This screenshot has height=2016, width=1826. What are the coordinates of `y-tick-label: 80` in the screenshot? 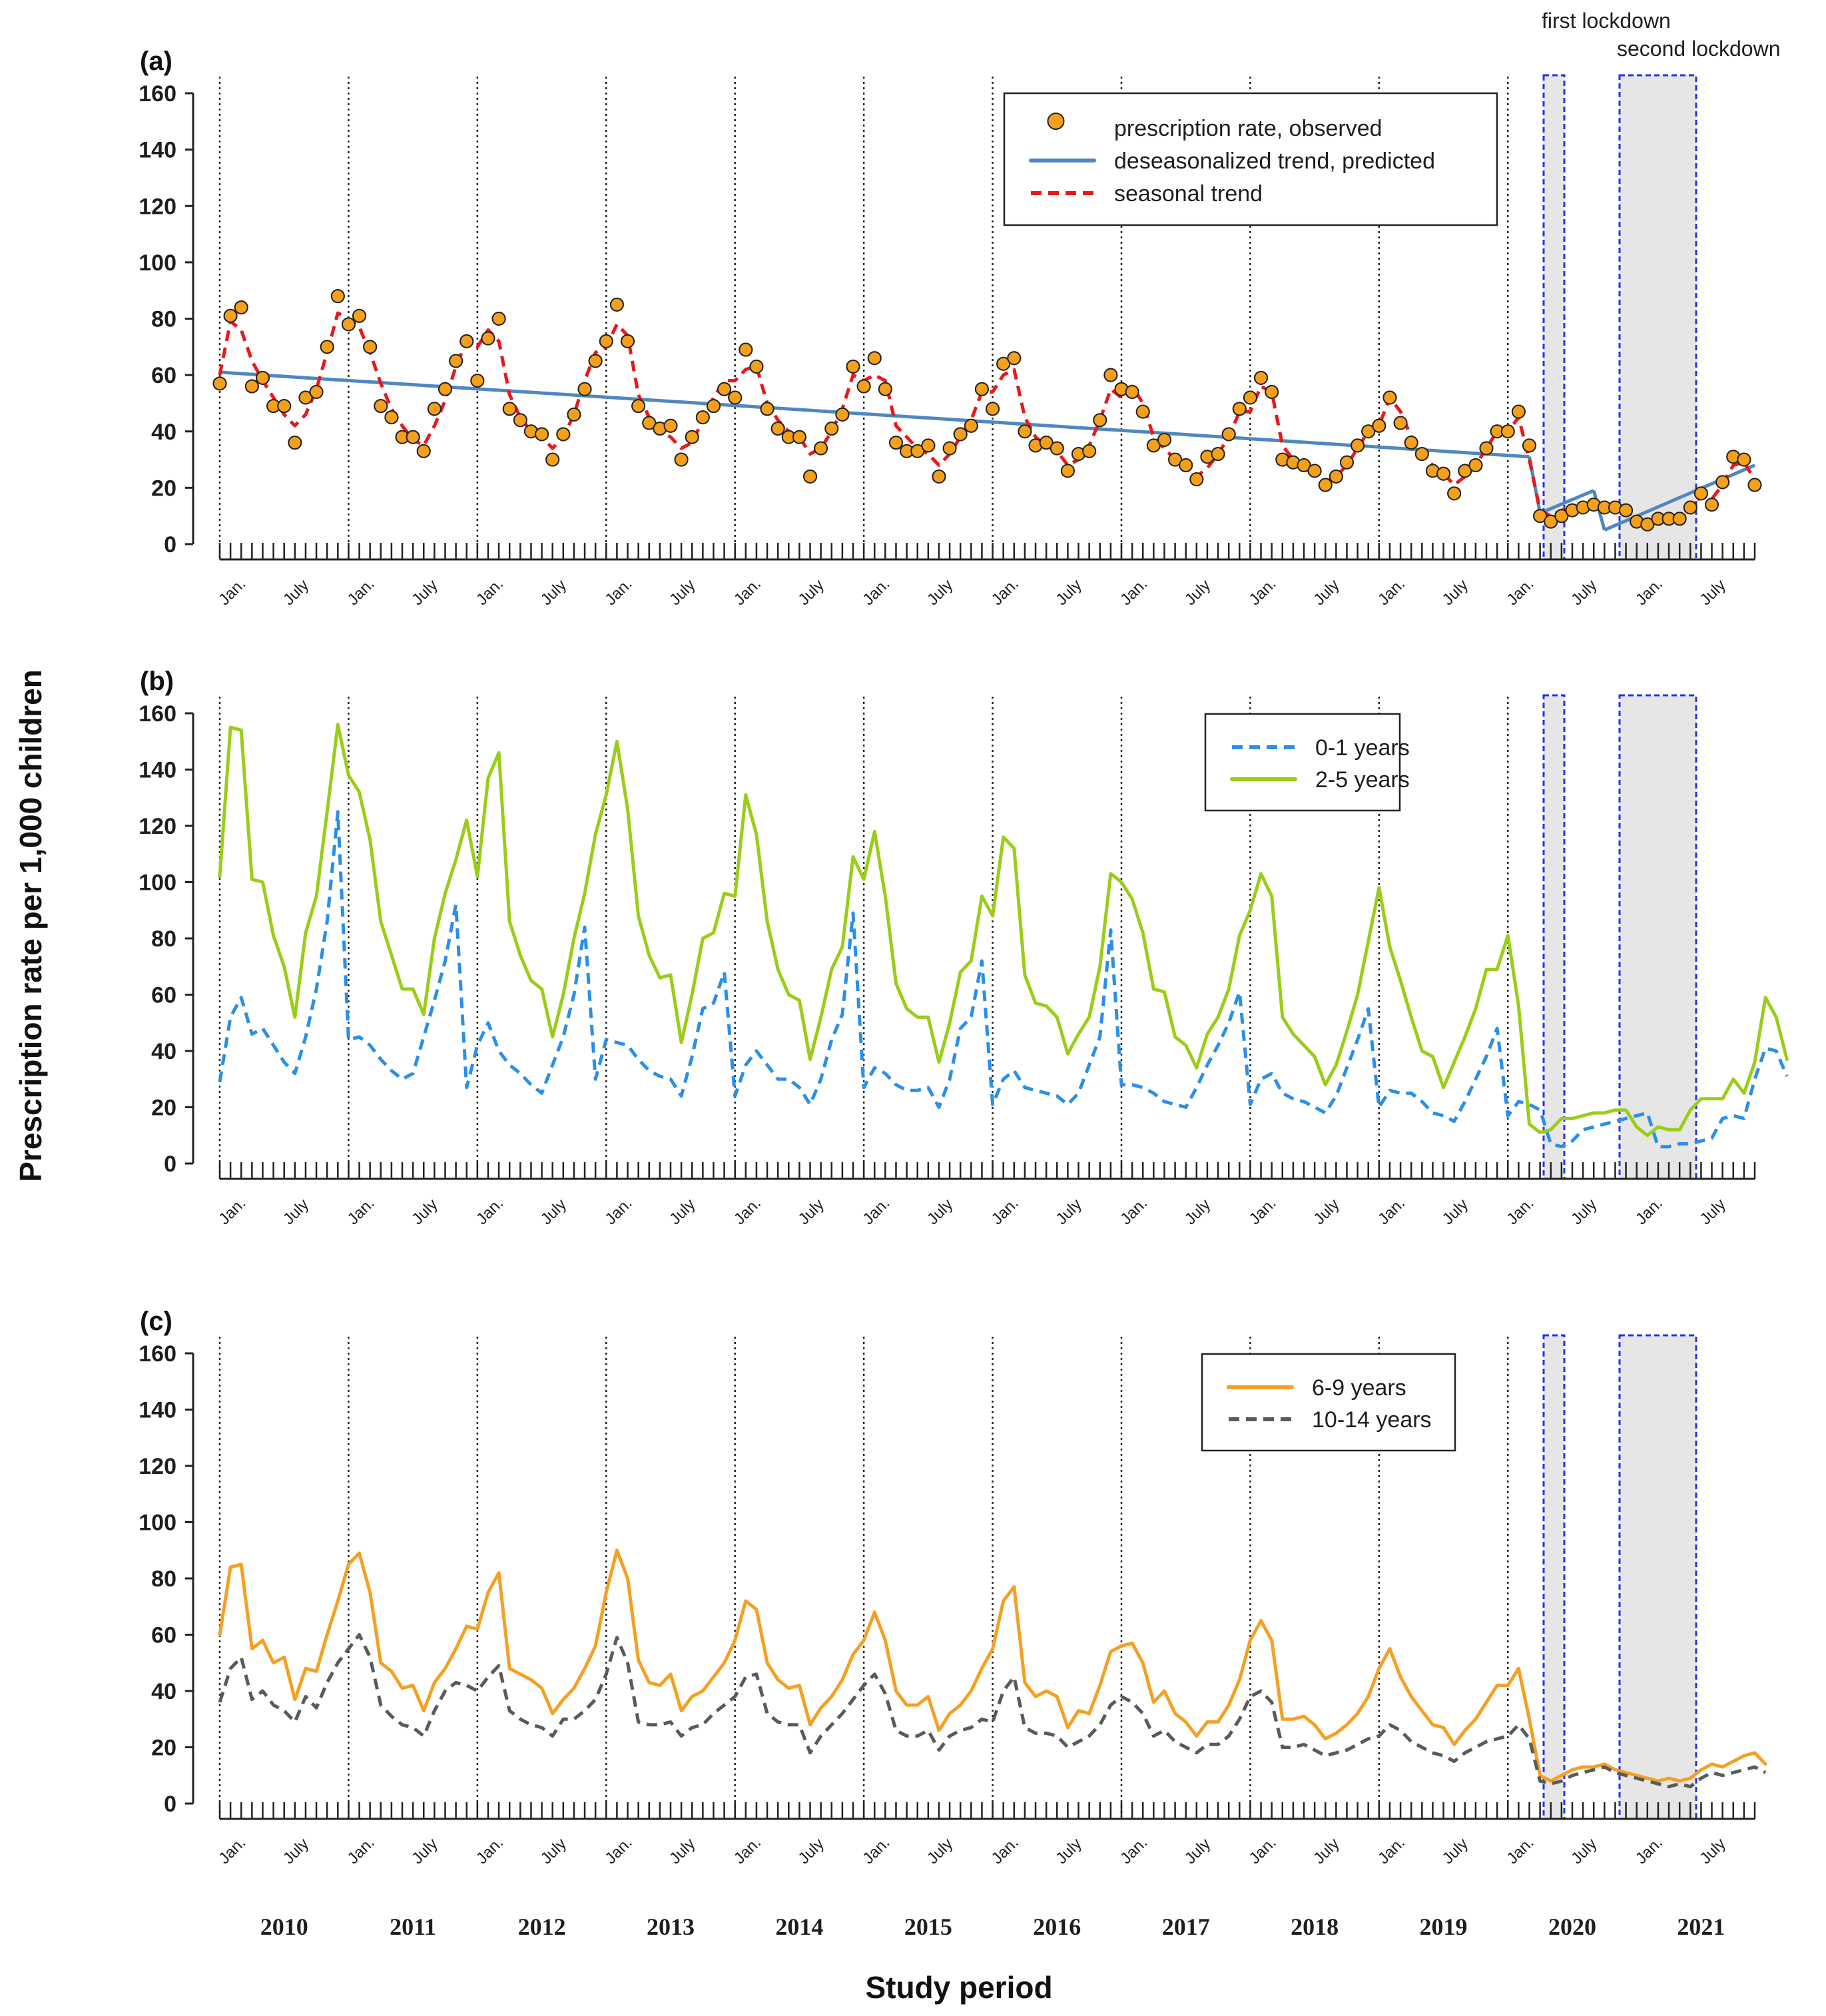 It's located at (163, 1579).